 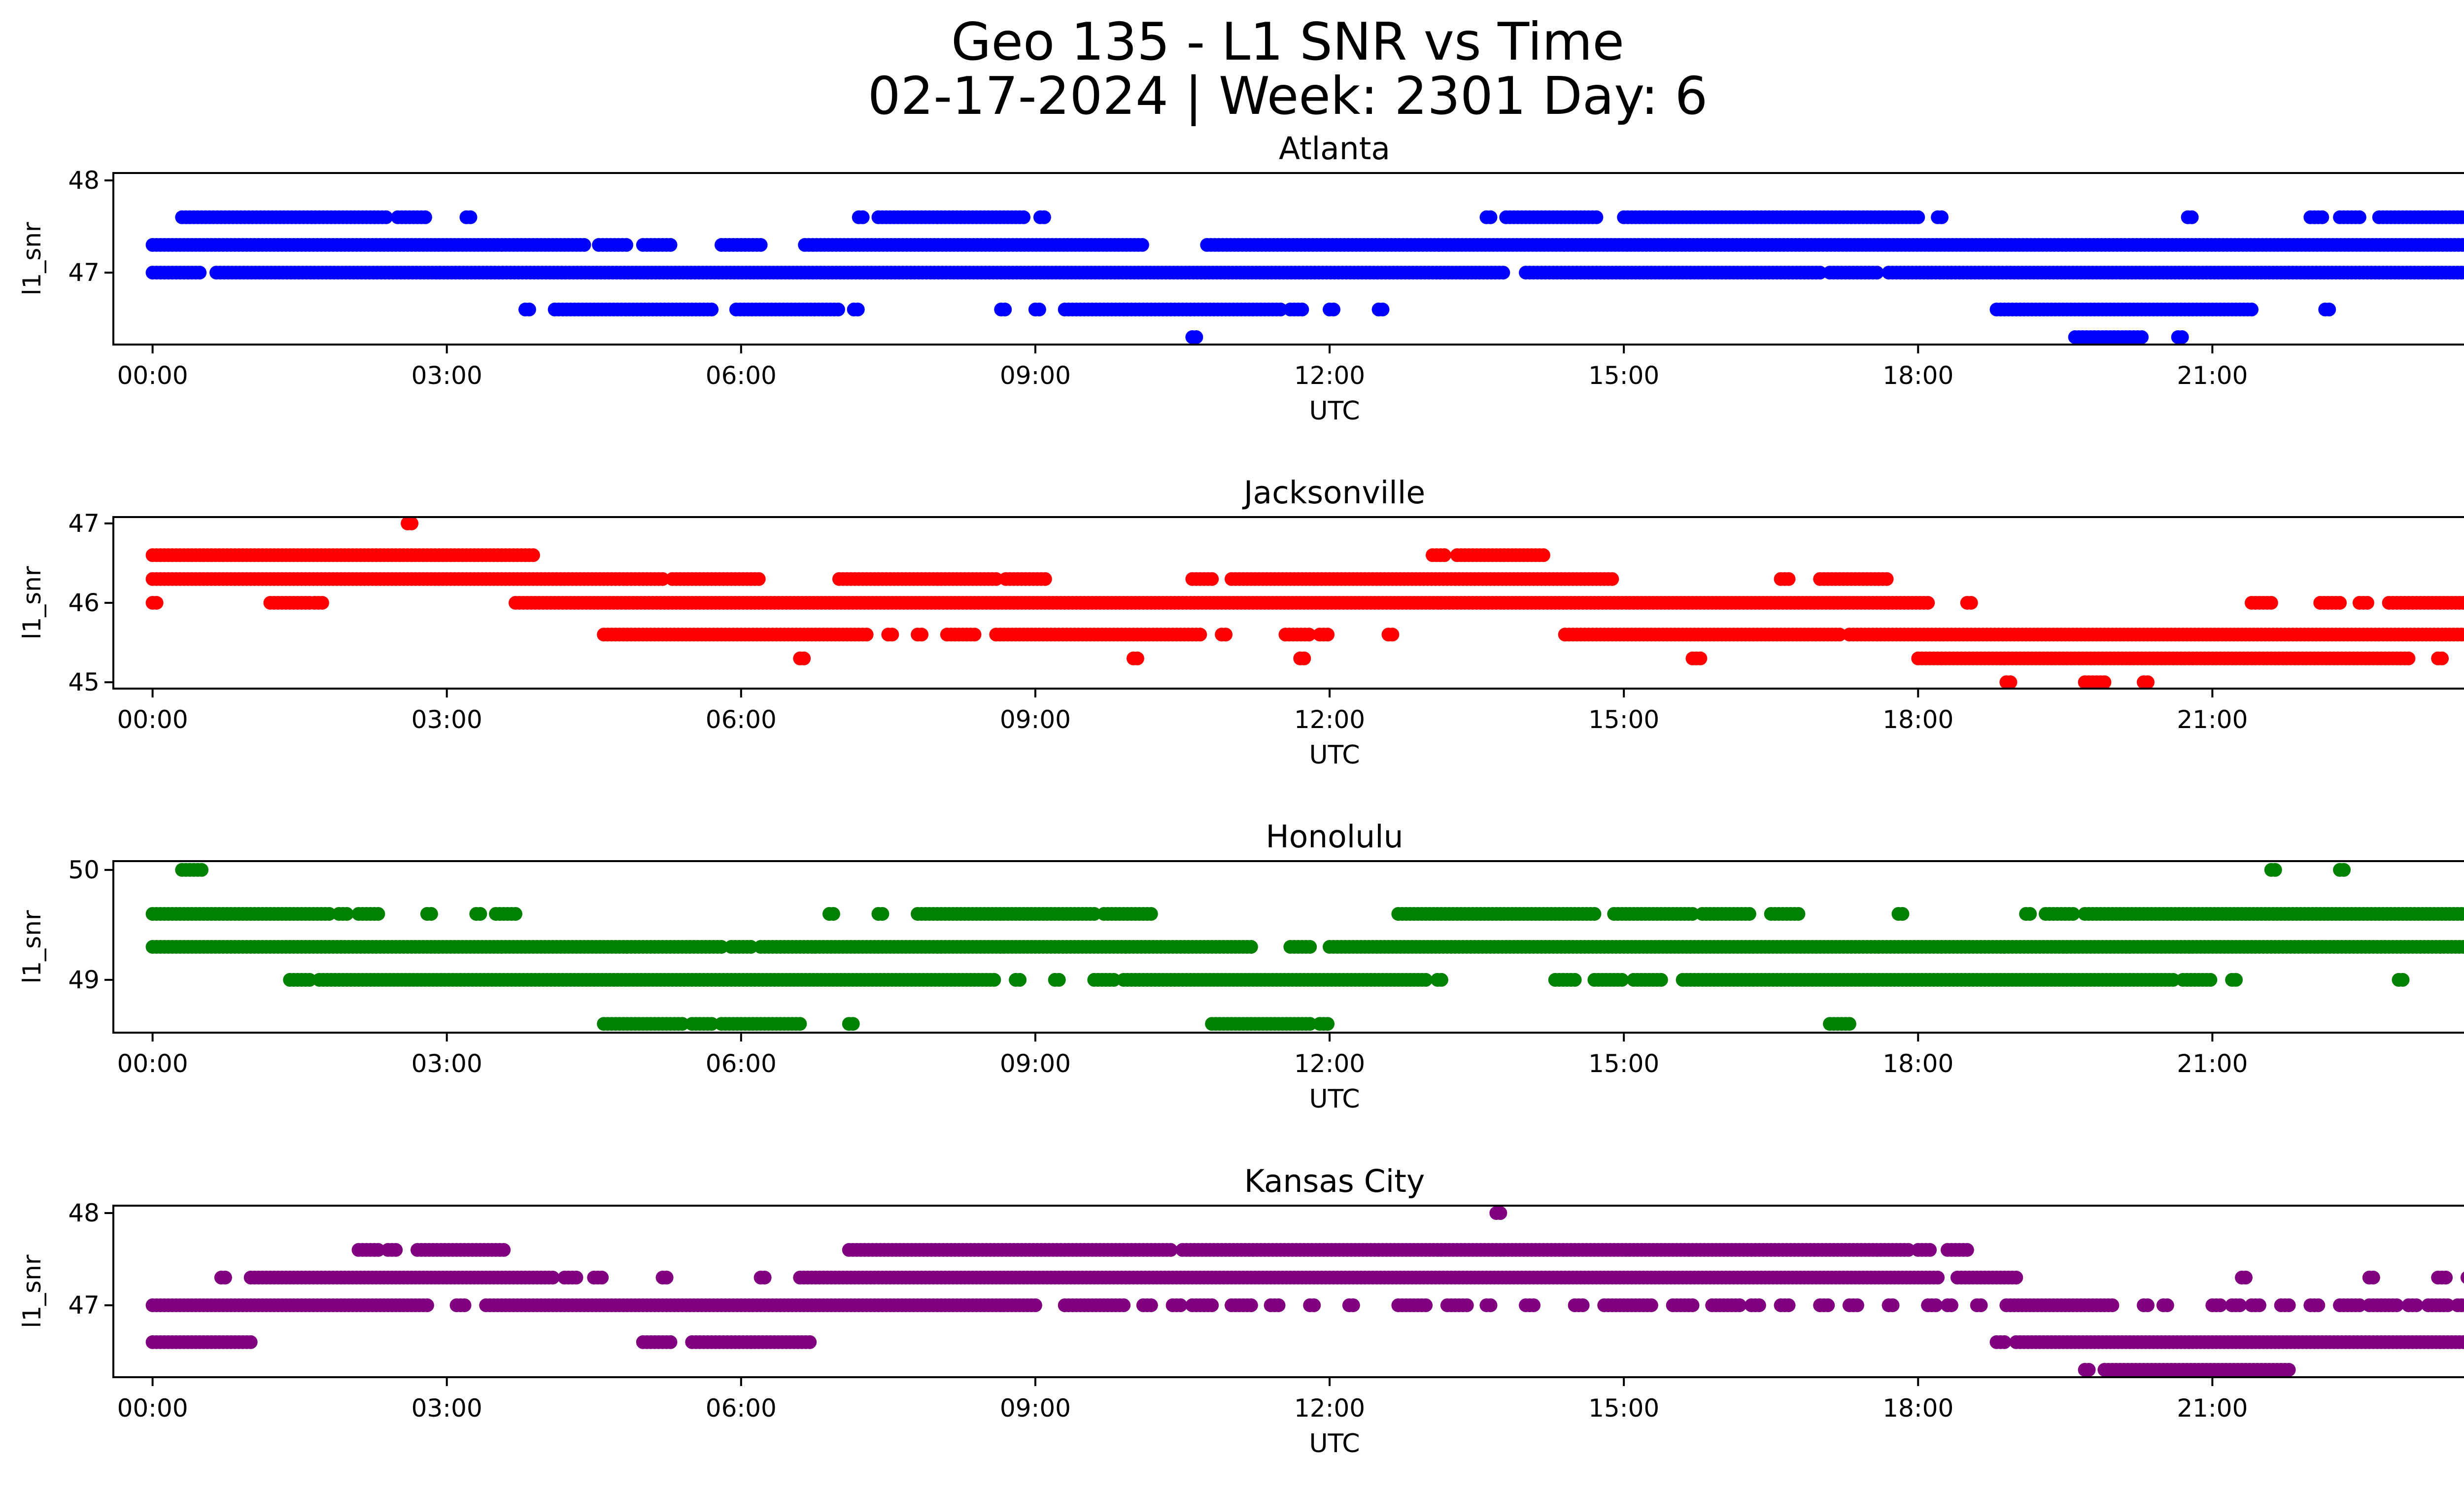 What do you see at coordinates (1334, 149) in the screenshot?
I see `subplot-title-atlanta: Atlanta` at bounding box center [1334, 149].